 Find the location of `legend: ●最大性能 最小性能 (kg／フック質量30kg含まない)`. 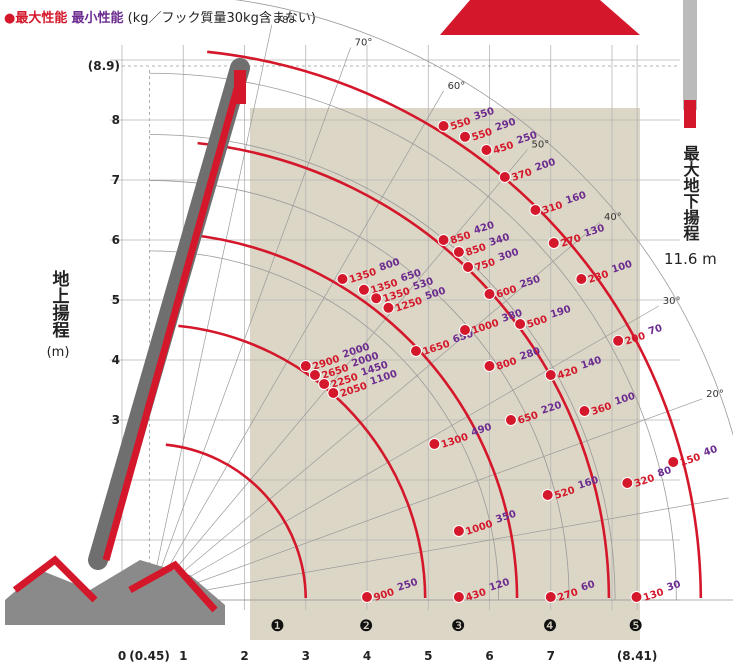

legend: ●最大性能 最小性能 (kg／フック質量30kg含まない) is located at coordinates (160, 16).